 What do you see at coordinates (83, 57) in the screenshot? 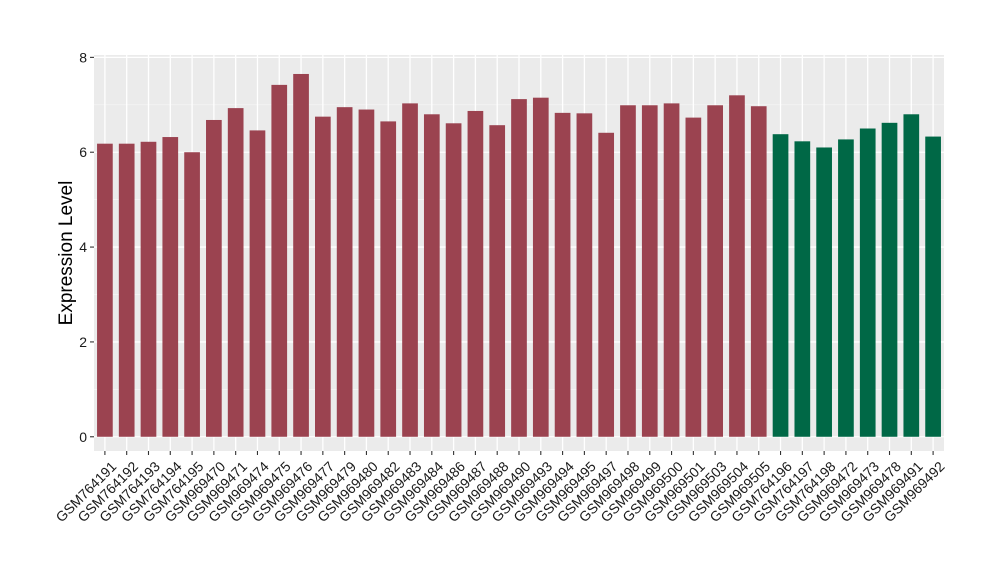
I see `y-tick-label: 8` at bounding box center [83, 57].